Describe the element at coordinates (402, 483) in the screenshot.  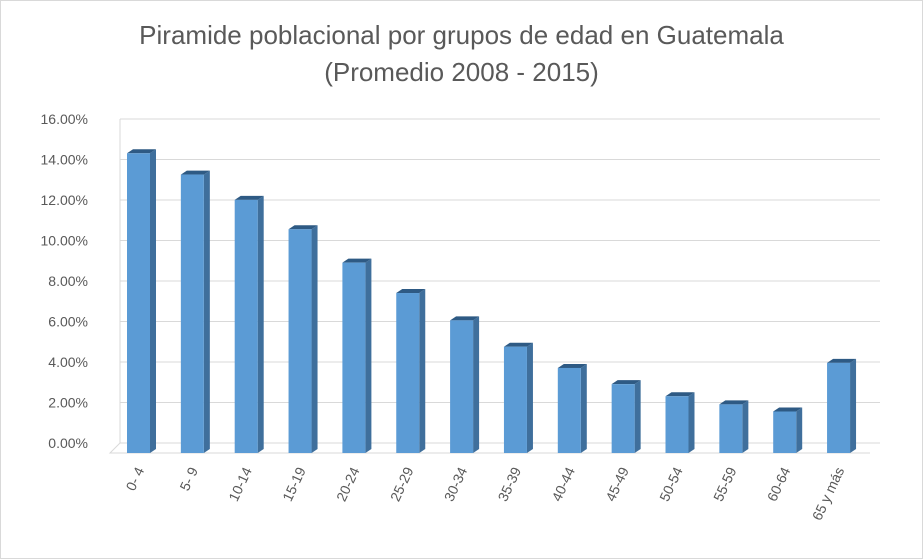
I see `x-tick-label: 25-29` at that location.